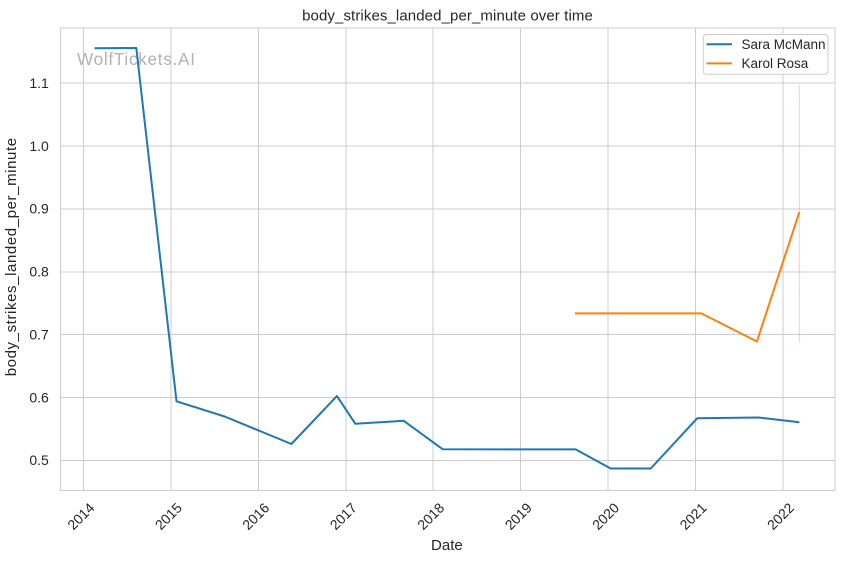 The height and width of the screenshot is (561, 844). I want to click on svg-text: 2018, so click(430, 515).